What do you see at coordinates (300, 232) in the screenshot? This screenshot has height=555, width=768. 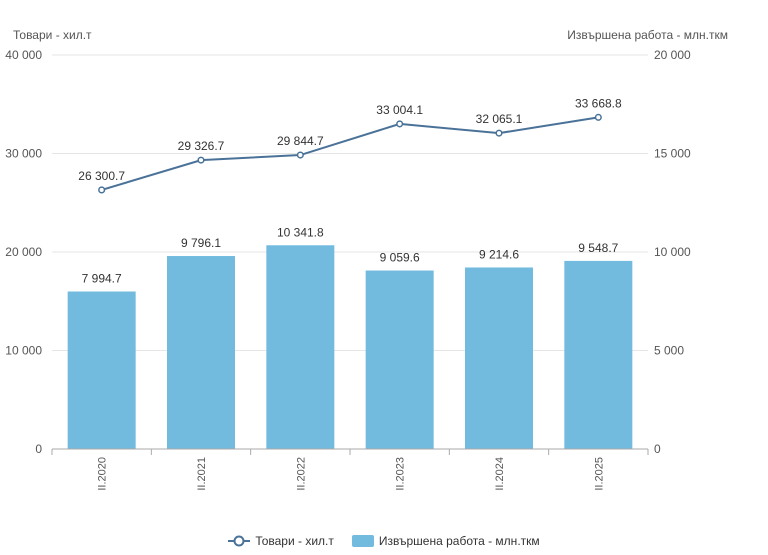 I see `bar-data-label: 10 341.8` at bounding box center [300, 232].